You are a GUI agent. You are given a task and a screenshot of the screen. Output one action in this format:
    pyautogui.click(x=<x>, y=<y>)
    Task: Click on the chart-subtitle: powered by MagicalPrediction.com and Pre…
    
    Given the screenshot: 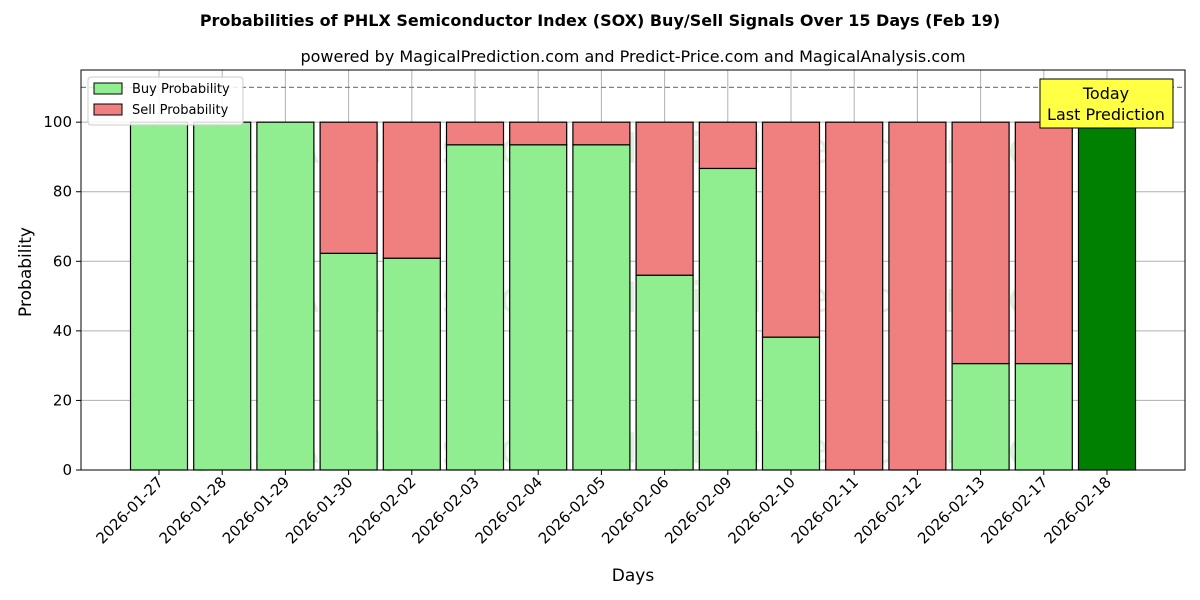 What is the action you would take?
    pyautogui.click(x=632, y=56)
    